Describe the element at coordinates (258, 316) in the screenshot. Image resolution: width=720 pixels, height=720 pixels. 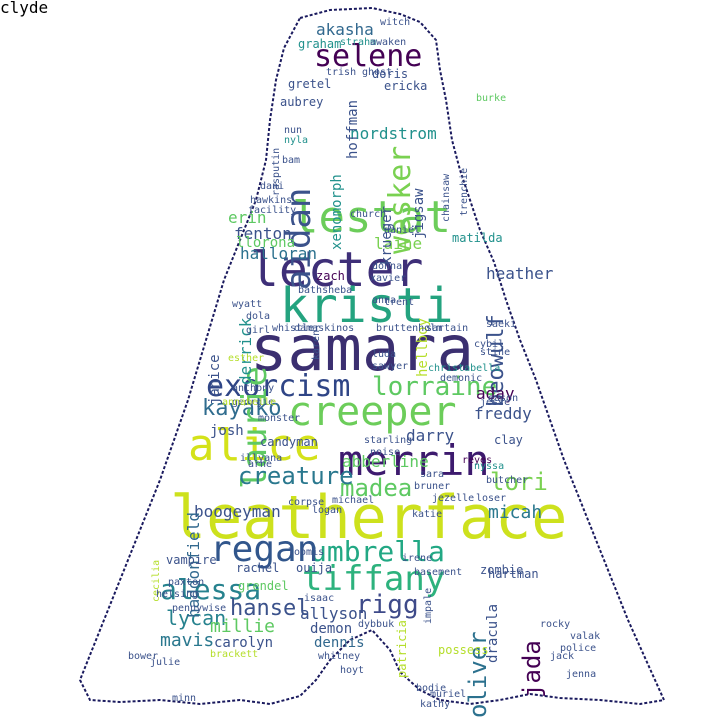
I see `word-dola: dola` at that location.